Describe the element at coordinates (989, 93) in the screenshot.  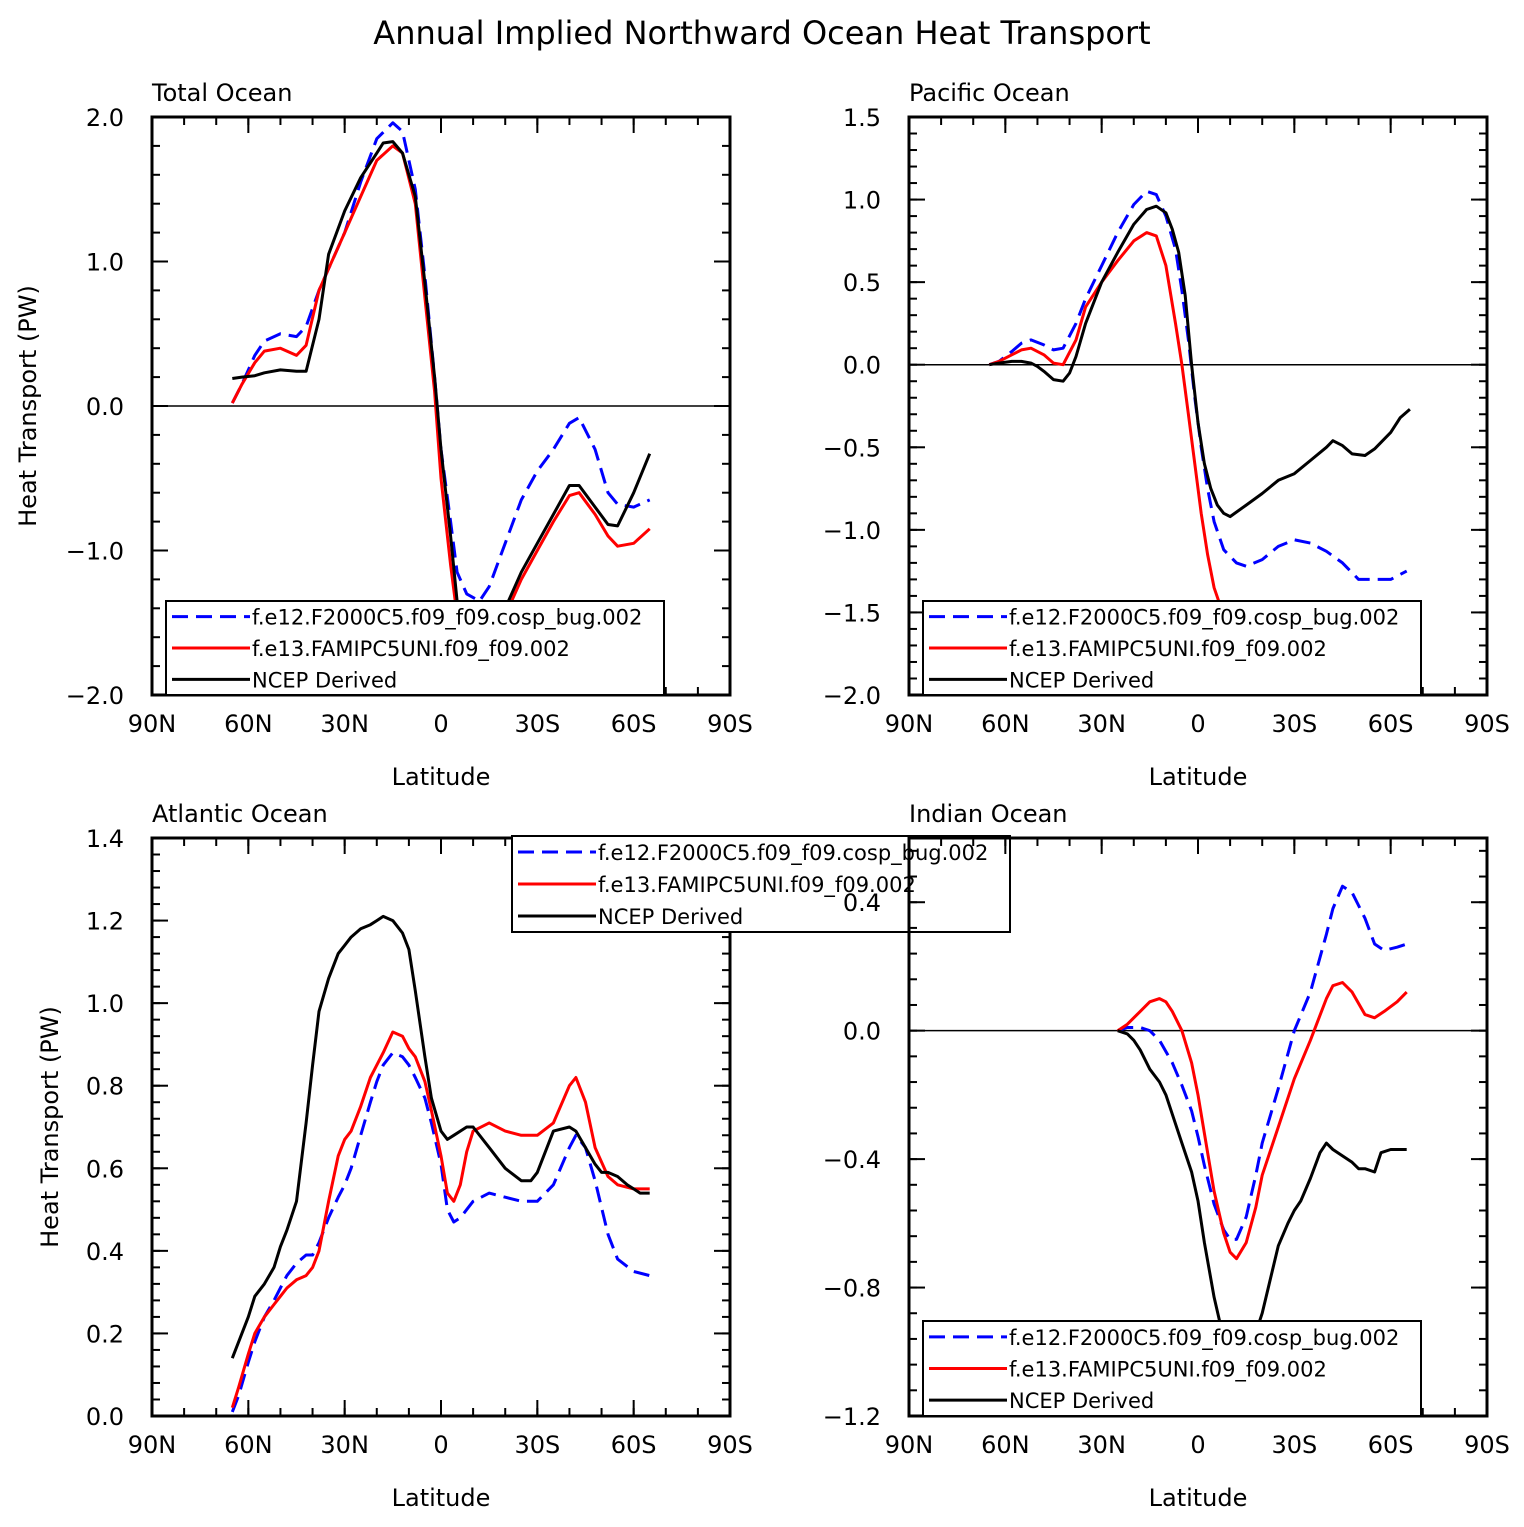
I see `panel-title: Pacific Ocean` at that location.